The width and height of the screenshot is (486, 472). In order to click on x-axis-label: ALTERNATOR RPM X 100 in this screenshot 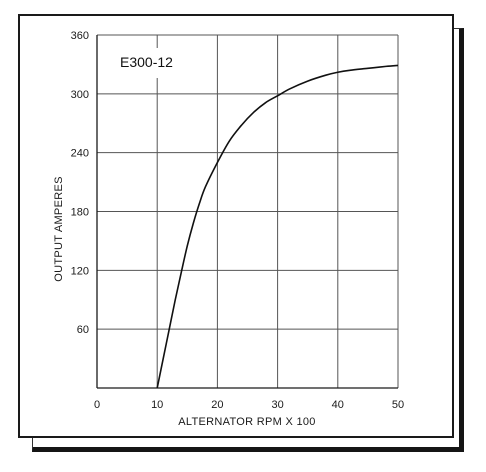, I will do `click(246, 422)`.